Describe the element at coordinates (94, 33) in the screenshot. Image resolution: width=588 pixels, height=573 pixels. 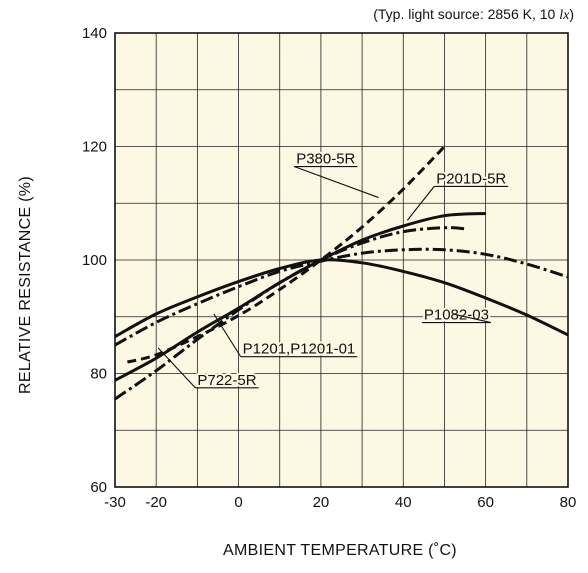
I see `y-tick-label: 140` at that location.